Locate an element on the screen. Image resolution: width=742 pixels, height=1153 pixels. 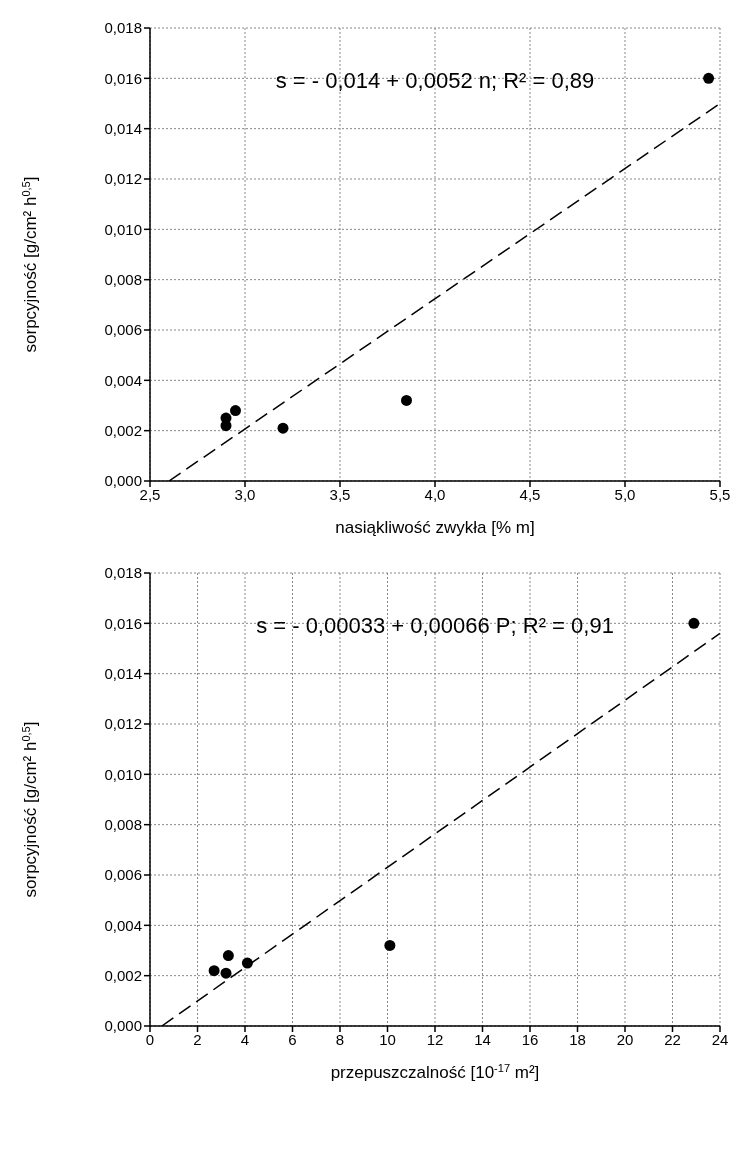
x-tick-label: 8 is located at coordinates (340, 1039).